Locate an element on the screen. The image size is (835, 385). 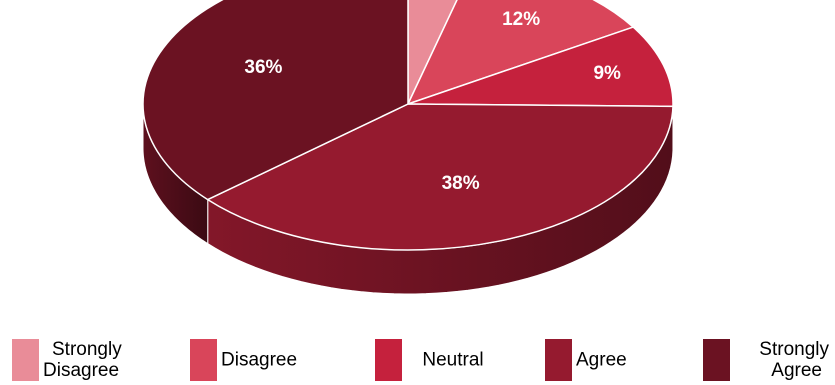
data-label-strongly-agree: 36% is located at coordinates (263, 67).